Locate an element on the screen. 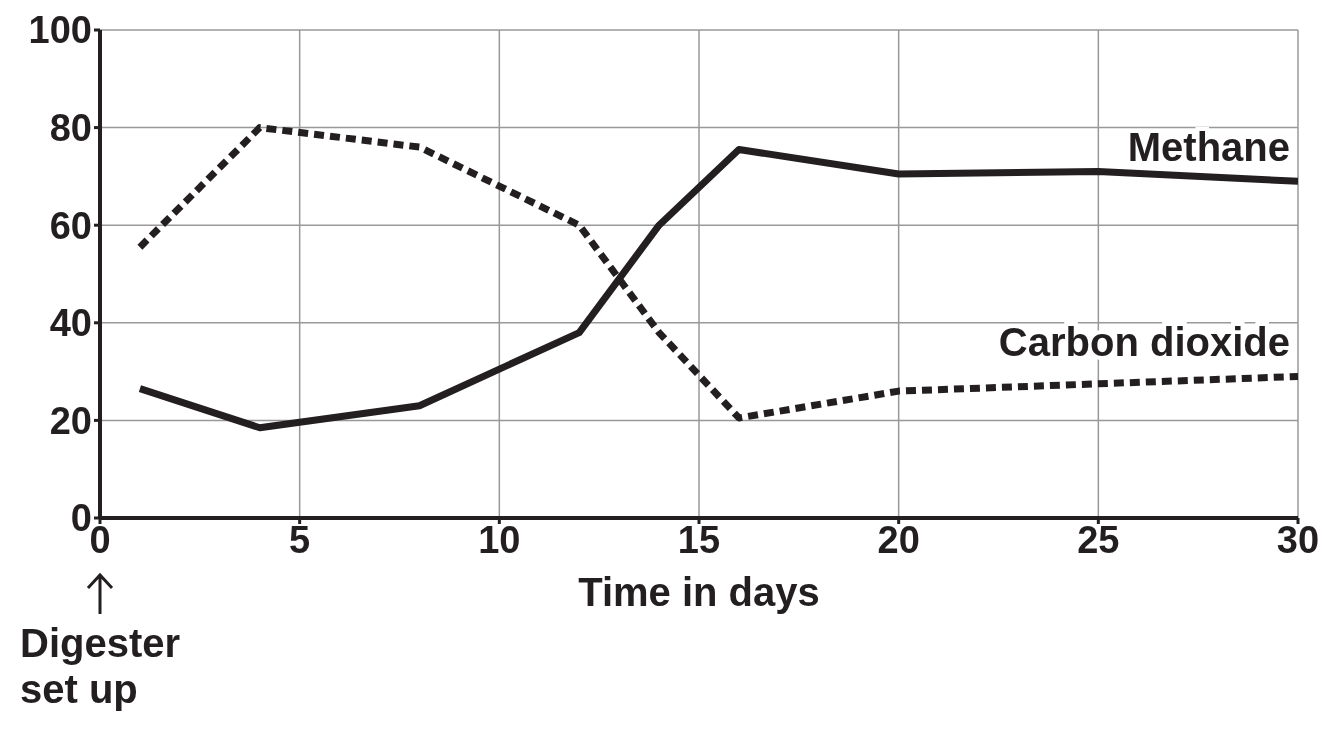  x-tick-label: 25 is located at coordinates (1098, 539).